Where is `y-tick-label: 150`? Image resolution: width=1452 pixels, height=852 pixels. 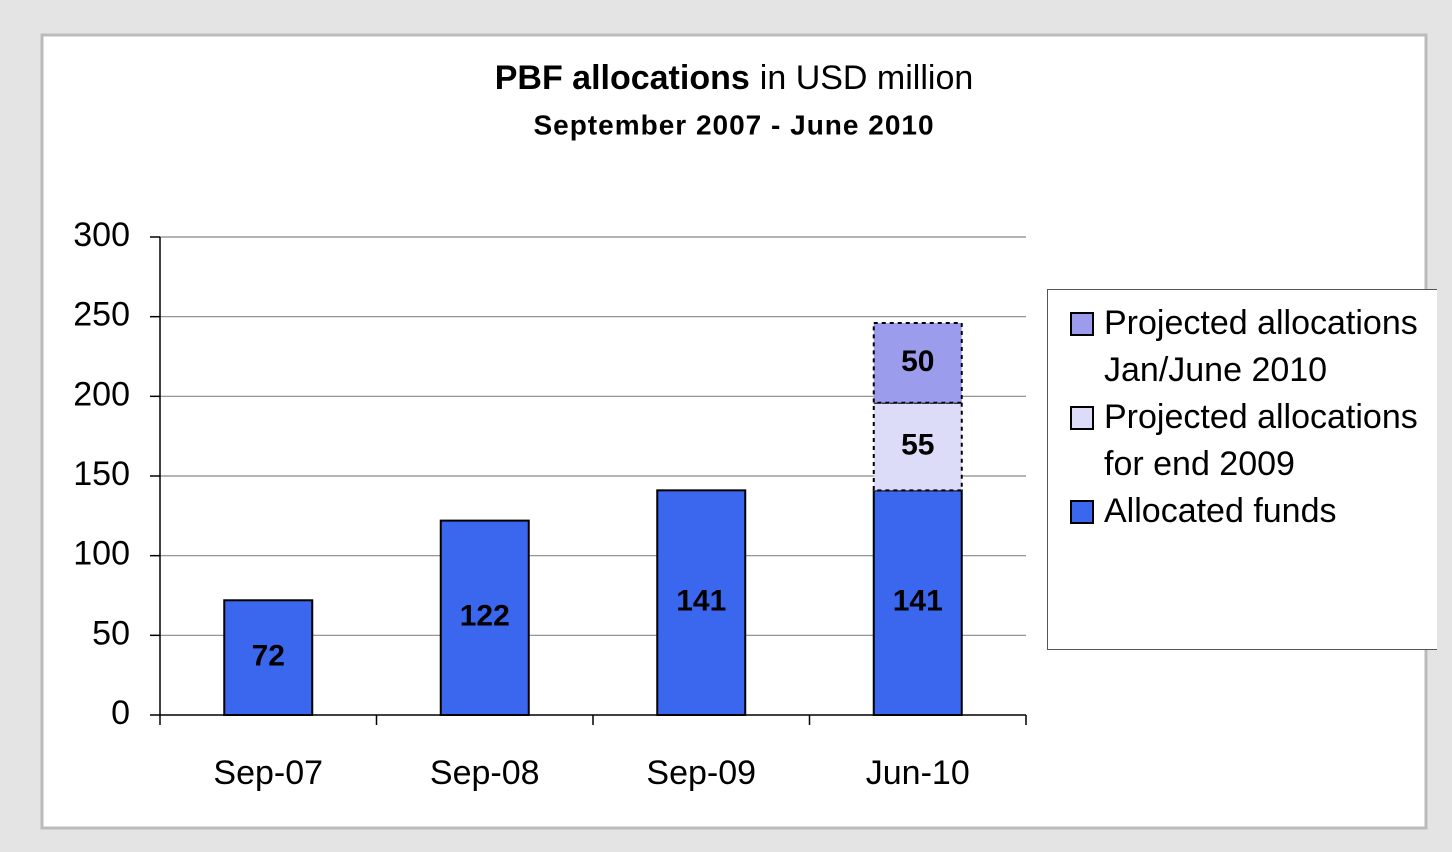
y-tick-label: 150 is located at coordinates (101, 474).